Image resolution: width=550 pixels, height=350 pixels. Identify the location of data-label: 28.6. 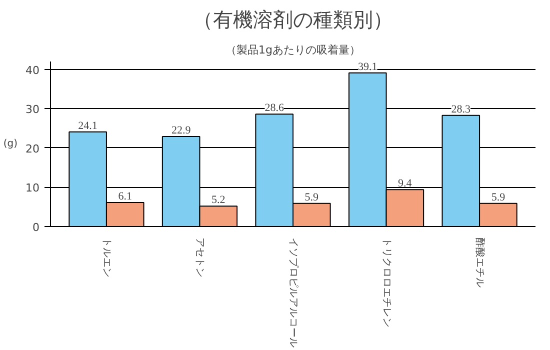
(274, 108).